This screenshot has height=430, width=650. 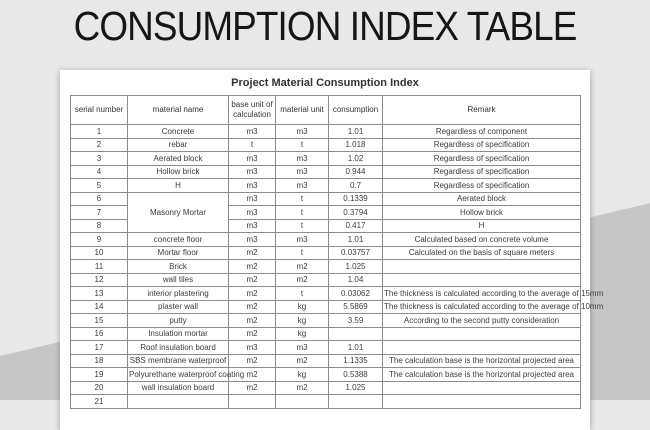 What do you see at coordinates (178, 306) in the screenshot?
I see `cell-material-name: plaster wall` at bounding box center [178, 306].